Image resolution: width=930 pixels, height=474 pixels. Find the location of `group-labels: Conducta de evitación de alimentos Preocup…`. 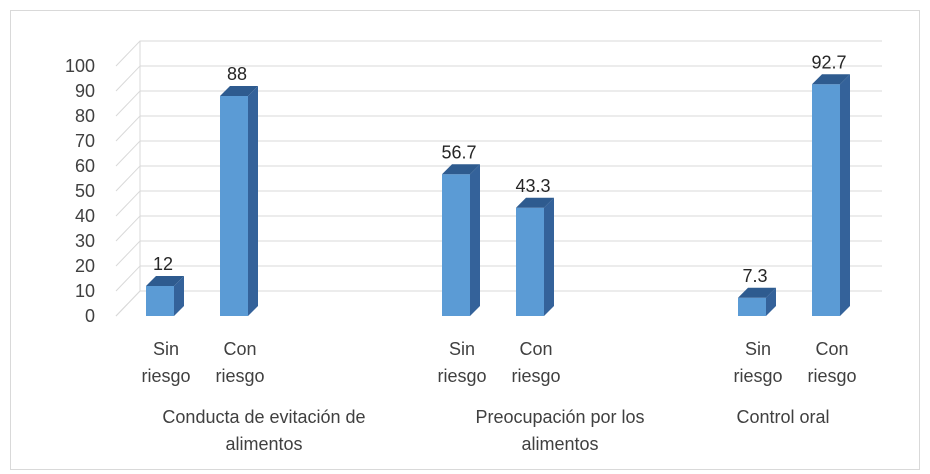

group-labels: Conducta de evitación de alimentos Preocup… is located at coordinates (495, 430).